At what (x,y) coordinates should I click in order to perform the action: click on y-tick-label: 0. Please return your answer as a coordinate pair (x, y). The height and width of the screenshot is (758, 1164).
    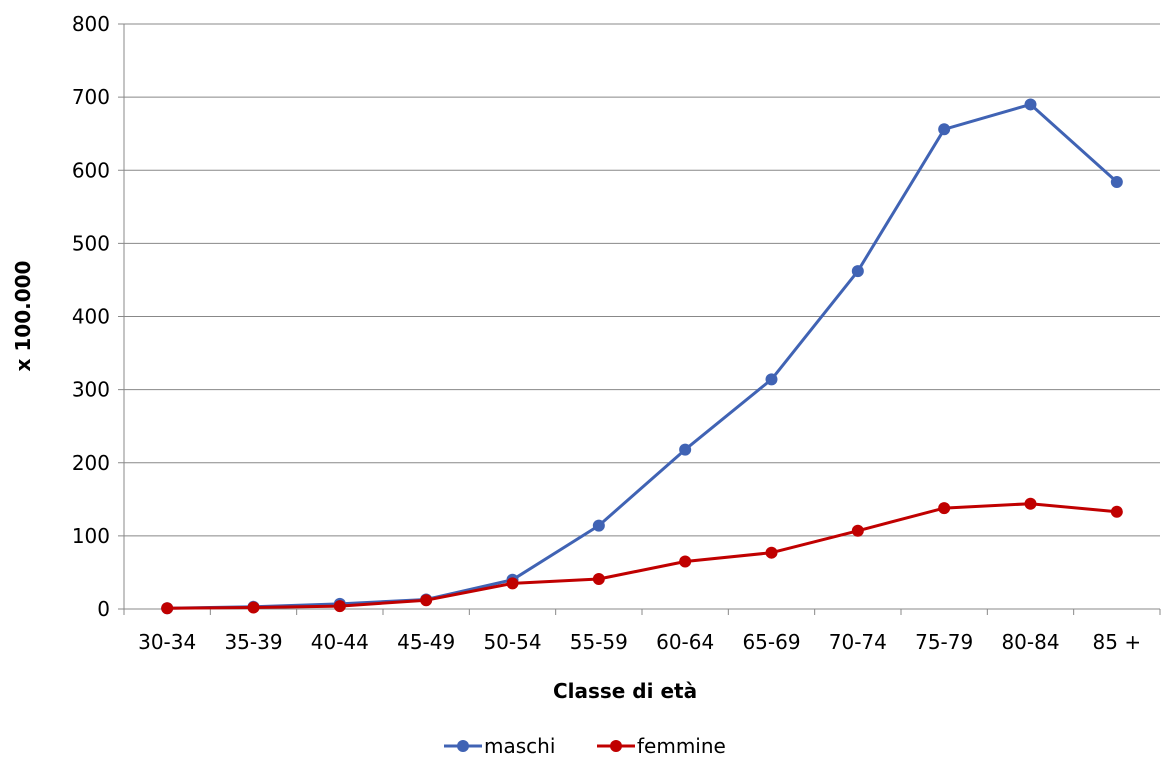
    Looking at the image, I should click on (103, 609).